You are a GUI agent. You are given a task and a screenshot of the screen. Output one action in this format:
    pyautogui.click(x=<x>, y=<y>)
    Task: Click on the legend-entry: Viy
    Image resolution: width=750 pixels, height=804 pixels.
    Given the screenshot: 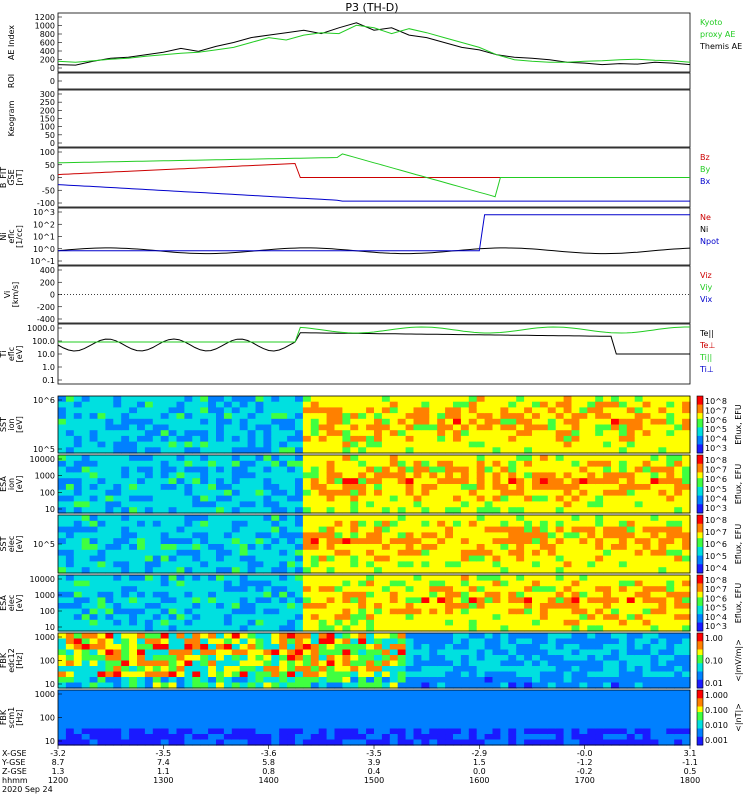 What is the action you would take?
    pyautogui.click(x=706, y=287)
    